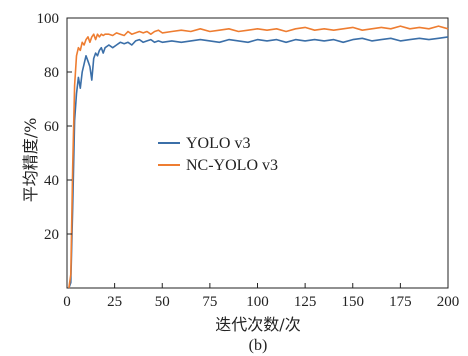 The width and height of the screenshot is (468, 356). I want to click on x-tick-label: 150, so click(353, 302).